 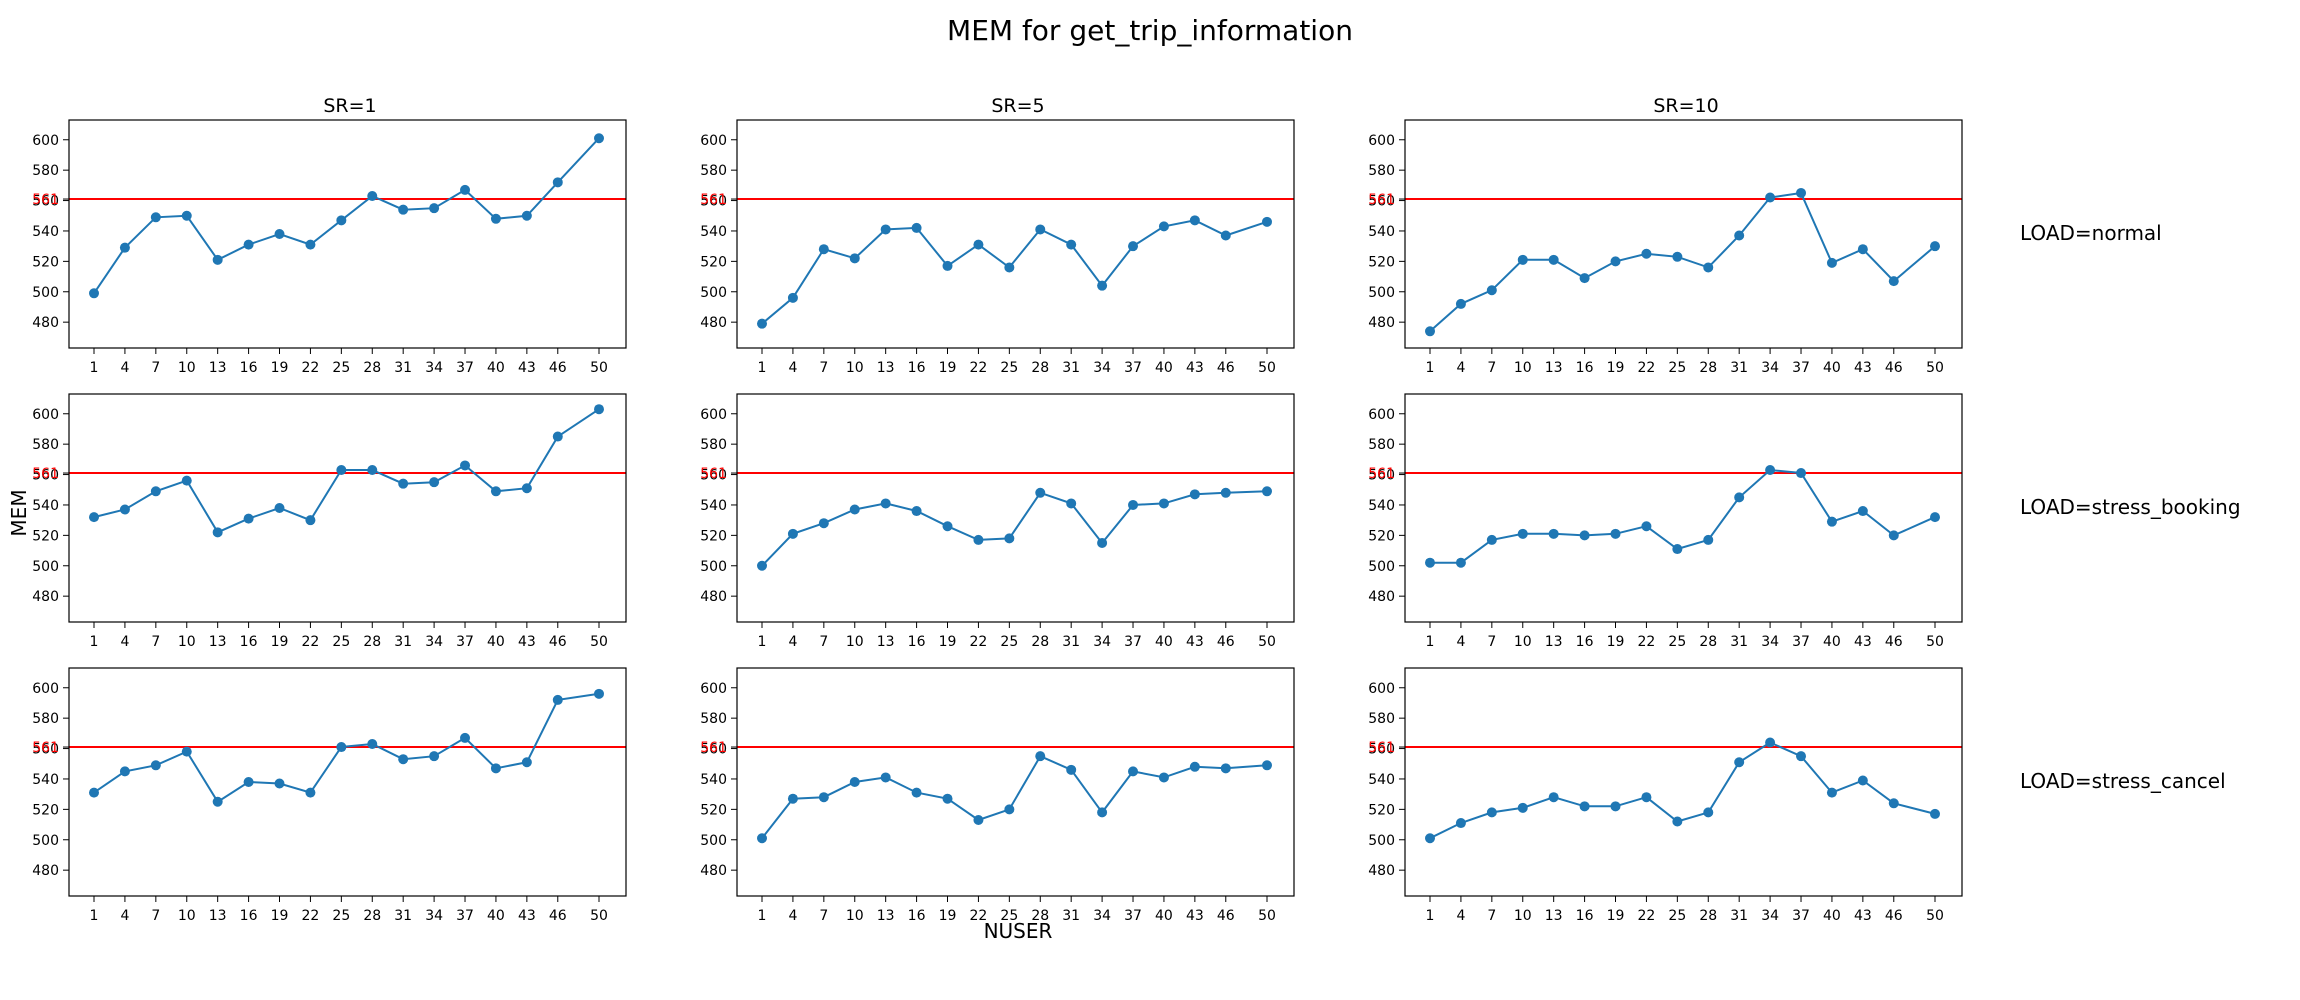 What do you see at coordinates (1267, 642) in the screenshot?
I see `x-tick-label: 50` at bounding box center [1267, 642].